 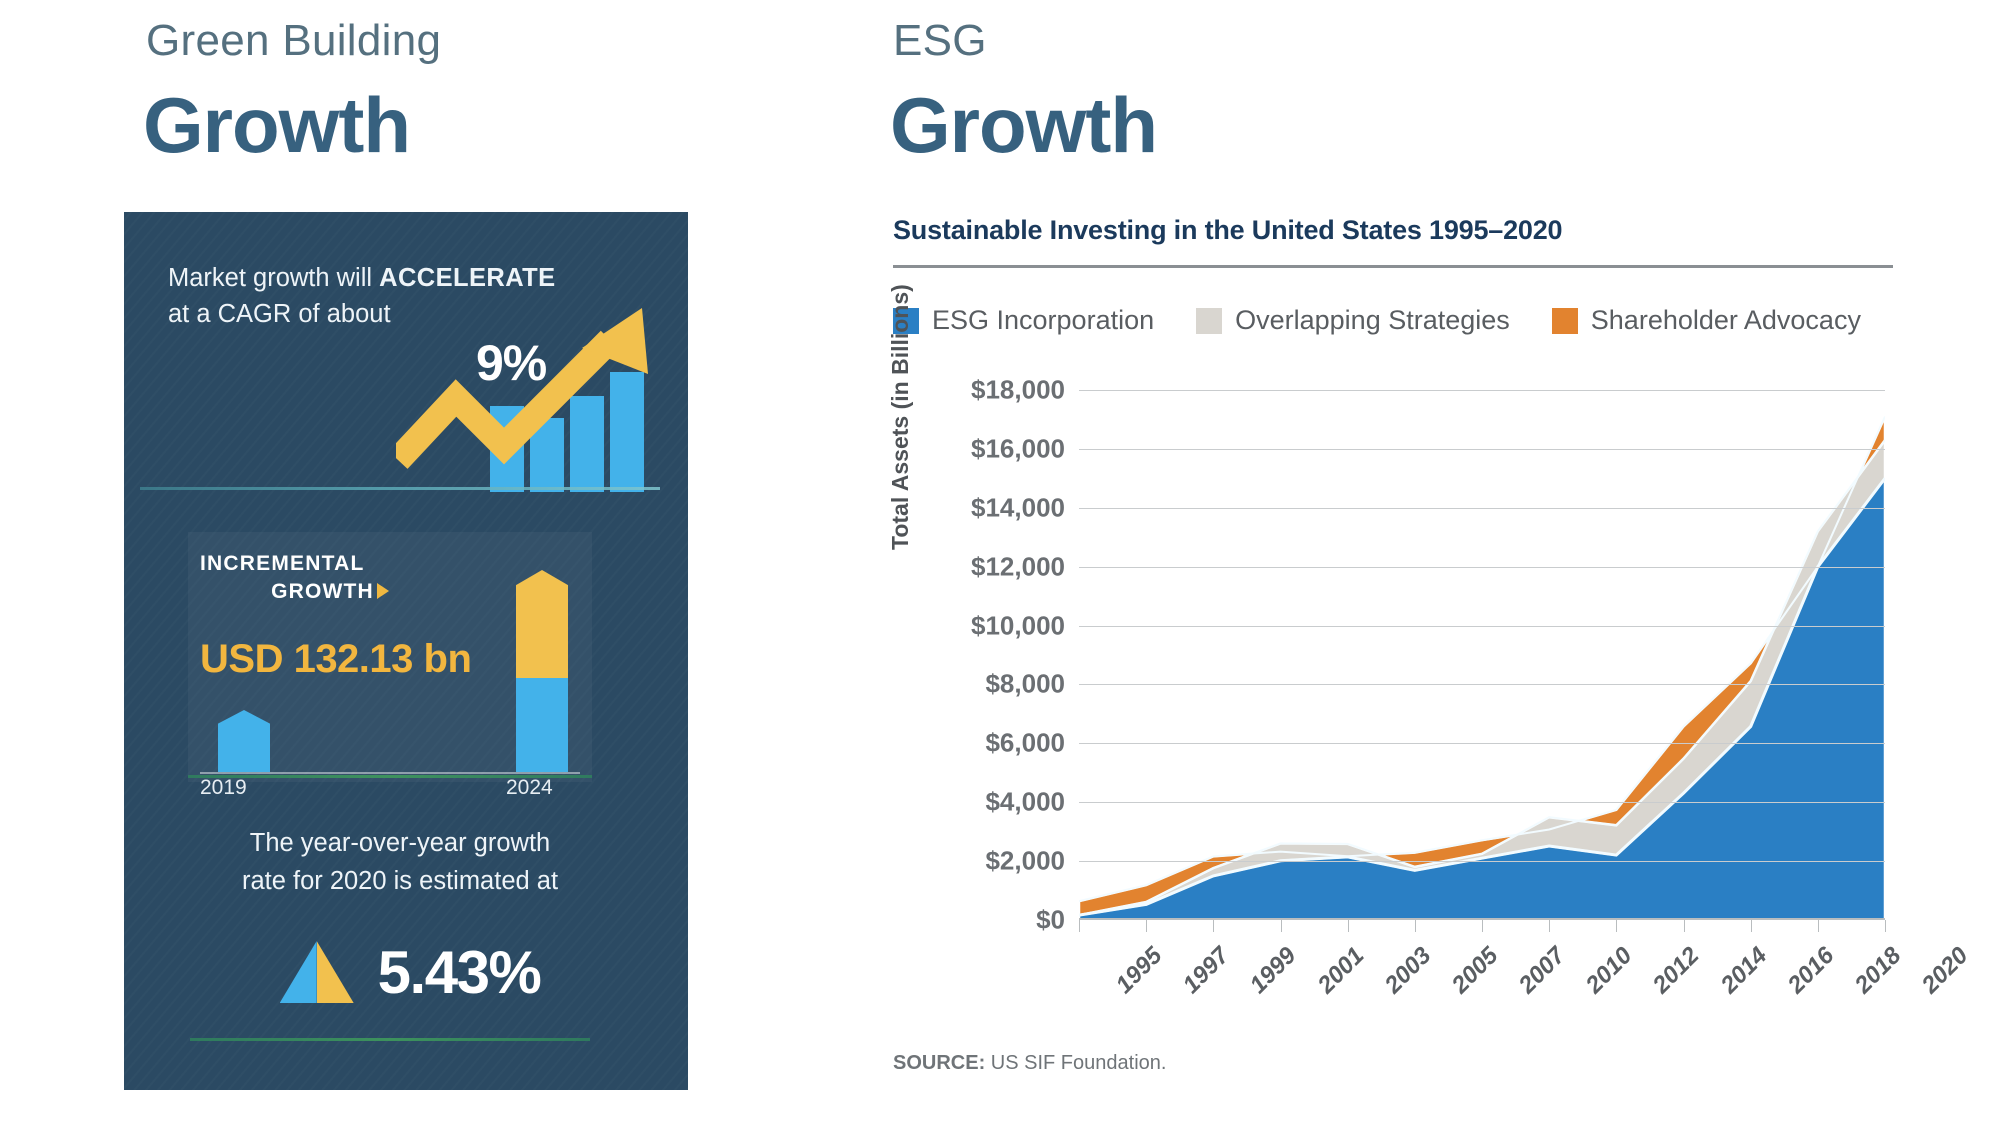 I want to click on x-tick-label: 2018, so click(x=1878, y=970).